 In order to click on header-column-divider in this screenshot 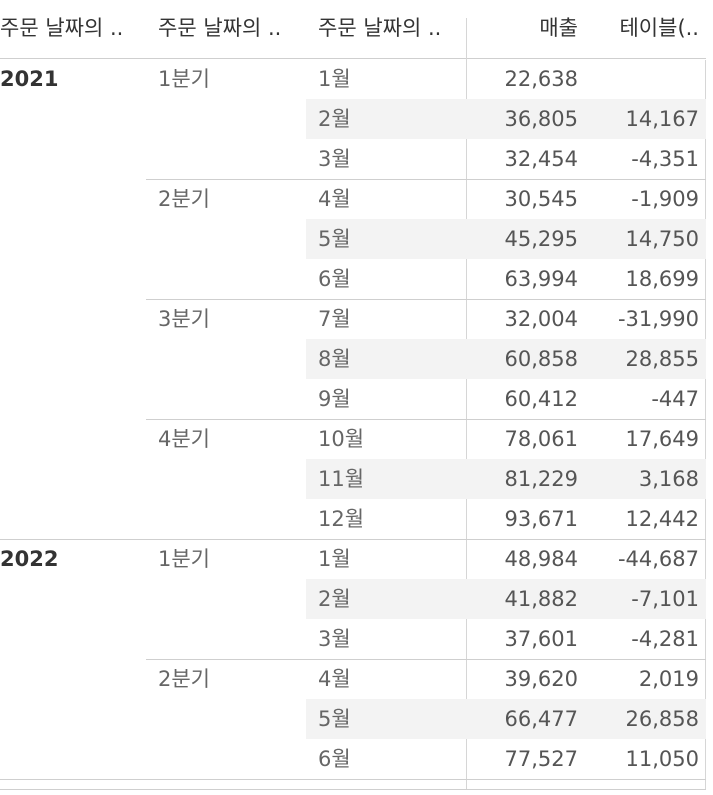, I will do `click(466, 404)`.